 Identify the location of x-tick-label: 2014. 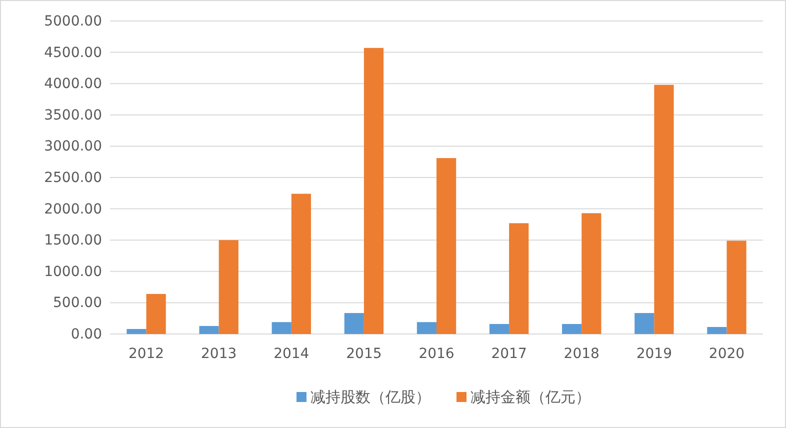
(292, 354).